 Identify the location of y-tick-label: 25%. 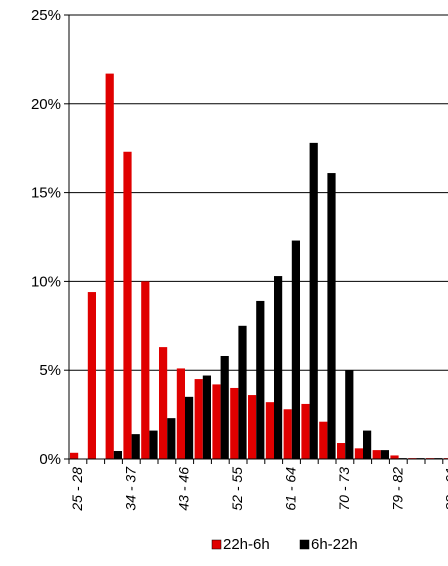
(46, 15).